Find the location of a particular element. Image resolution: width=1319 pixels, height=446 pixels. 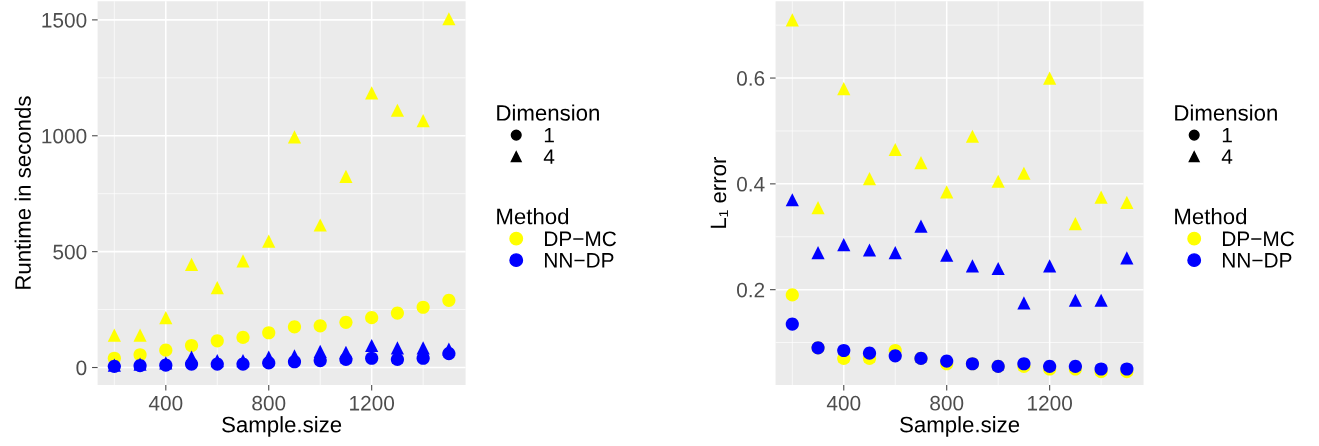

y-tick-label: 0.2 is located at coordinates (751, 290).